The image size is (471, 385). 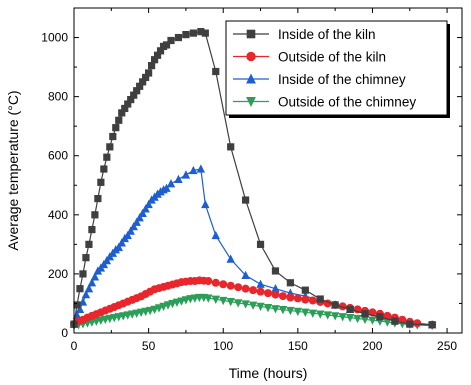 I want to click on y-tick-label: 0, so click(x=64, y=333).